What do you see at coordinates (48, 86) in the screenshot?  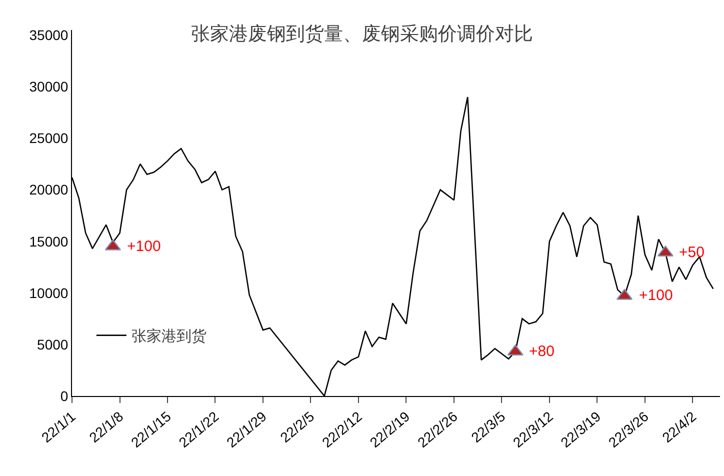 I see `y-tick-label: 30000` at bounding box center [48, 86].